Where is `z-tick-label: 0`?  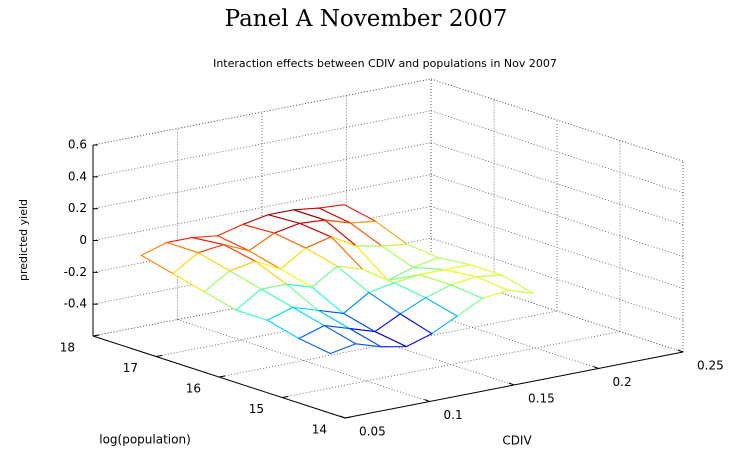 z-tick-label: 0 is located at coordinates (83, 240).